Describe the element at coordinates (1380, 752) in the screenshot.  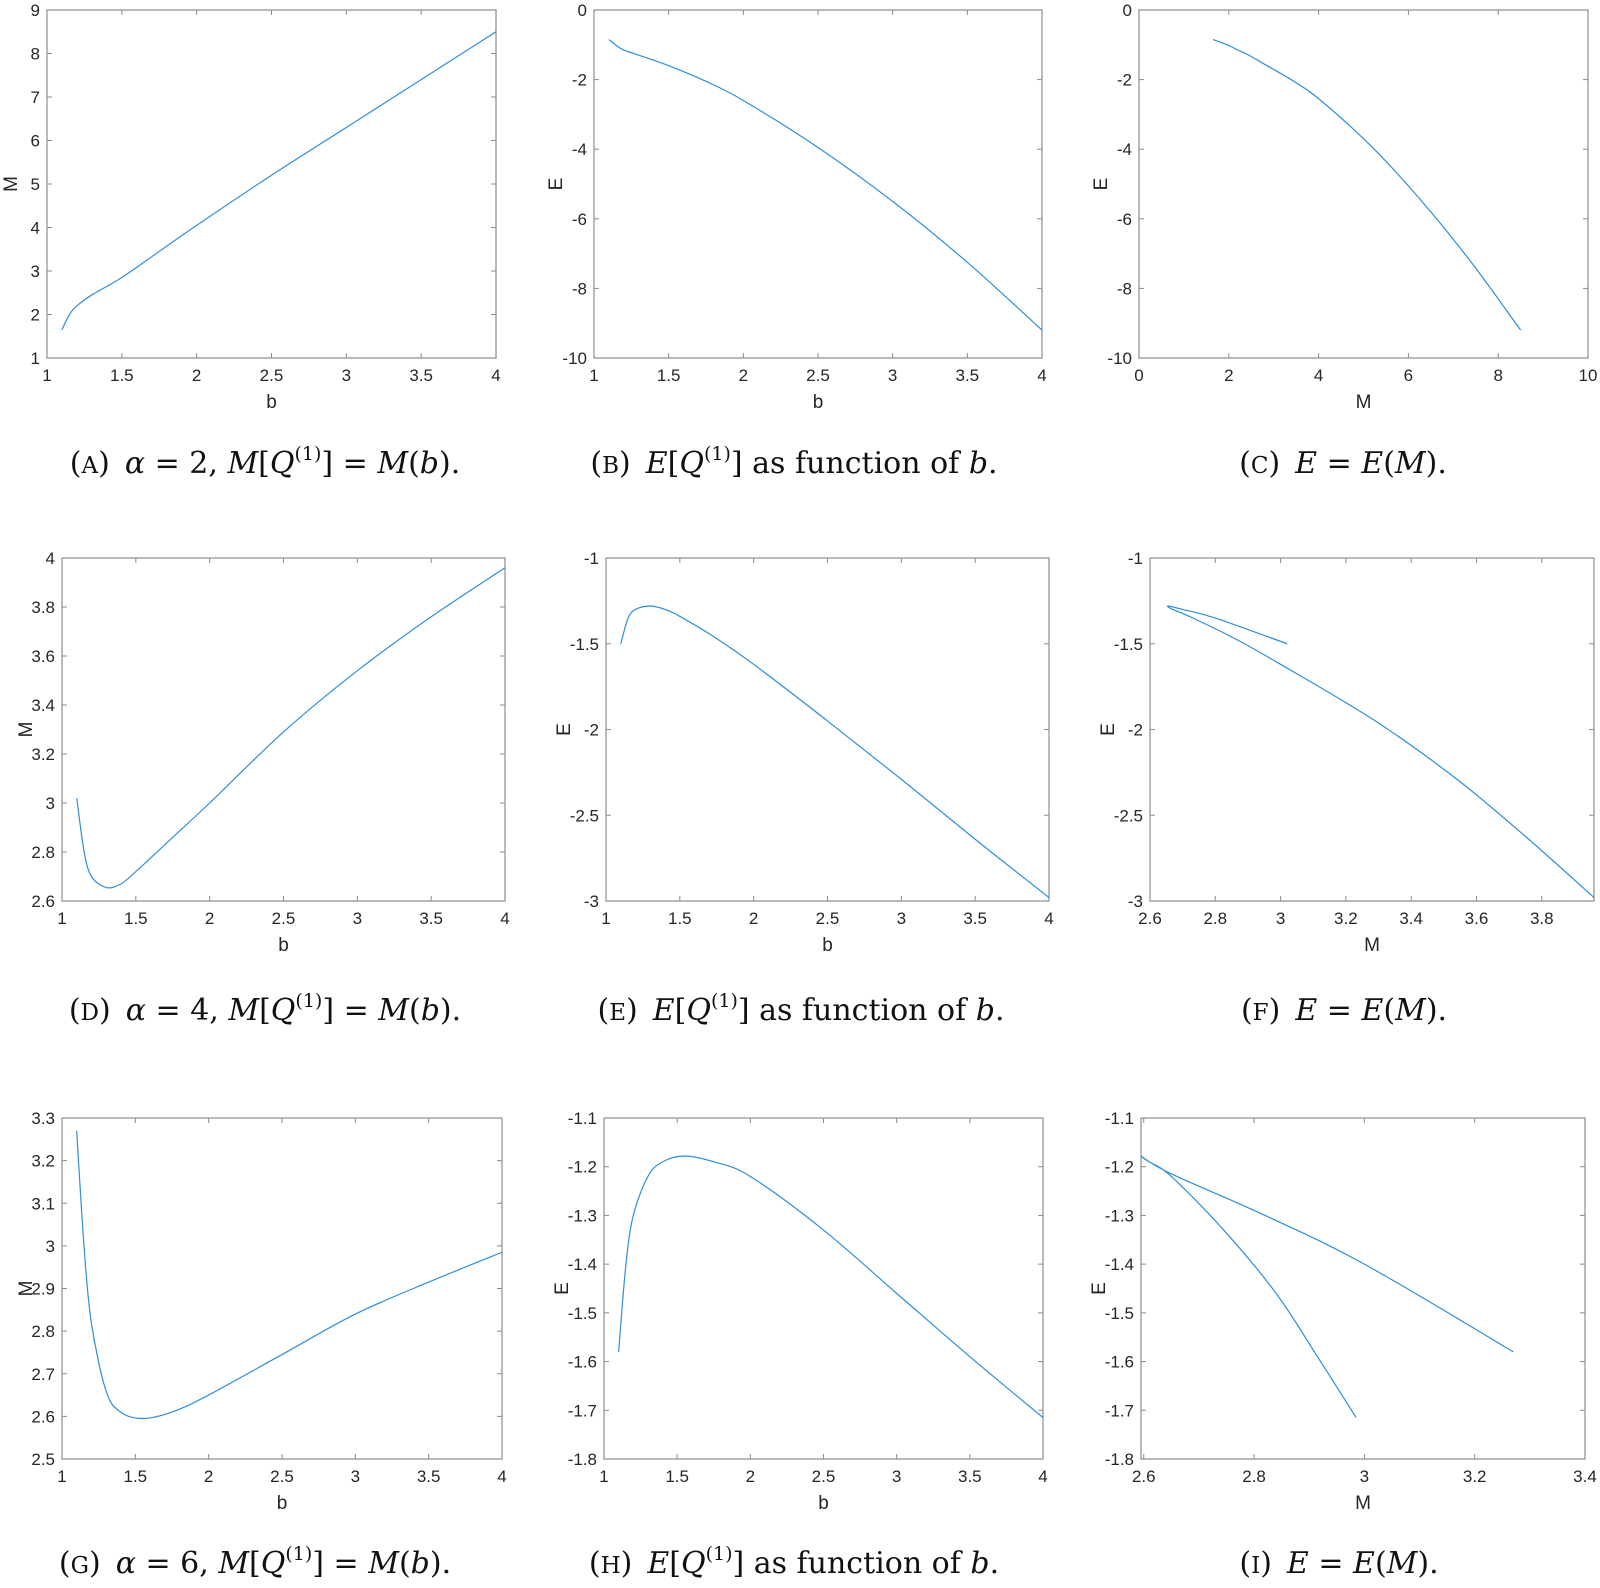
I see `series-line-f` at that location.